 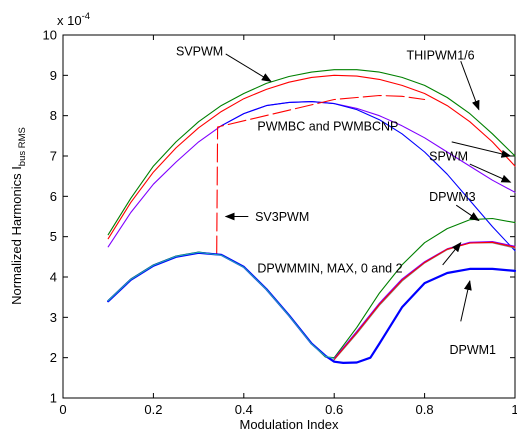 I want to click on annotation-dpwm1: DPWM1, so click(x=472, y=350).